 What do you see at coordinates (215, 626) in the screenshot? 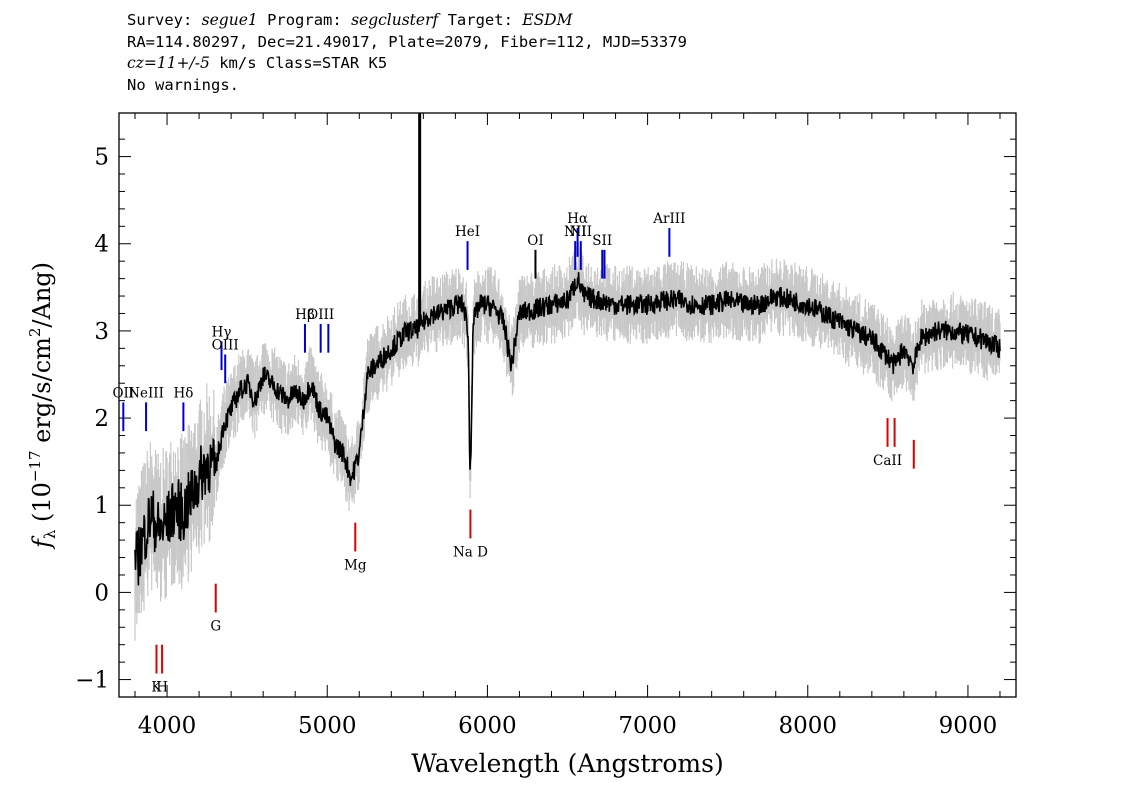
I see `absorption-line-label: G` at bounding box center [215, 626].